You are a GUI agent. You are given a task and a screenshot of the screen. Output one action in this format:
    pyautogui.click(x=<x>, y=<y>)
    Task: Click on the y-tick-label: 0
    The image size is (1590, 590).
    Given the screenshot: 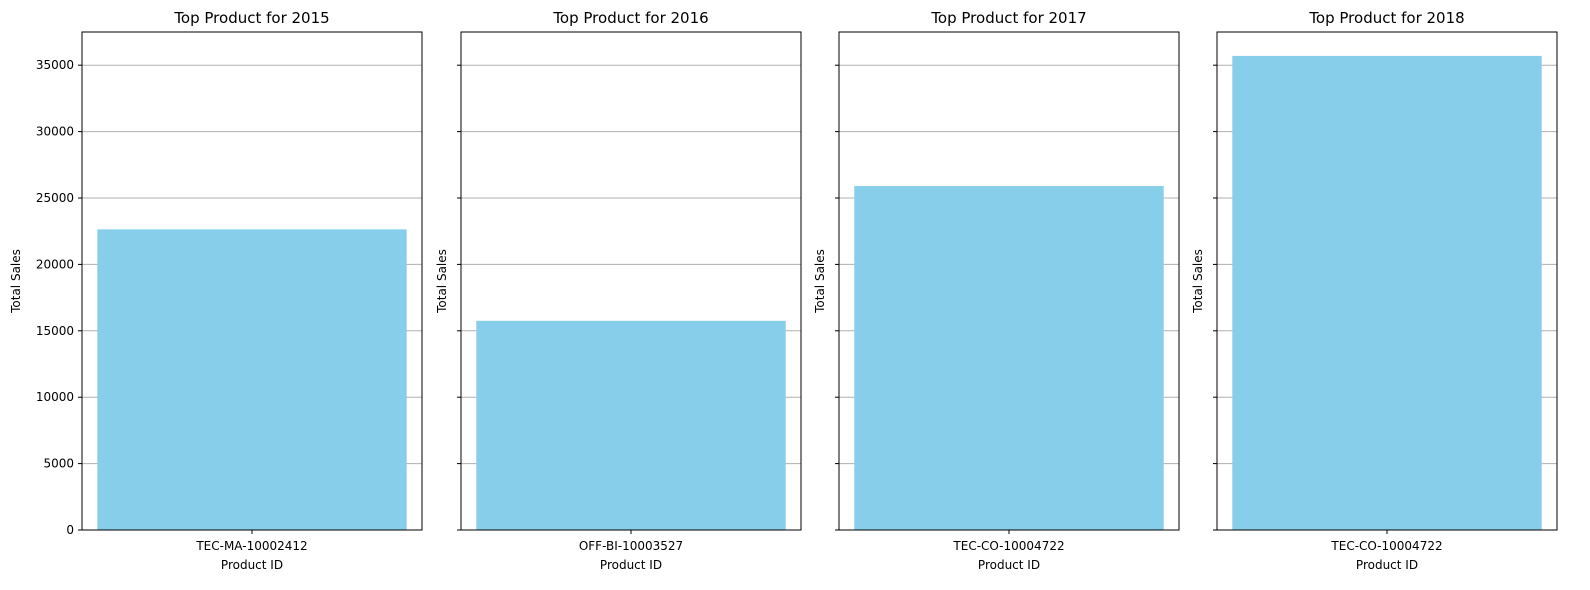 What is the action you would take?
    pyautogui.click(x=70, y=530)
    